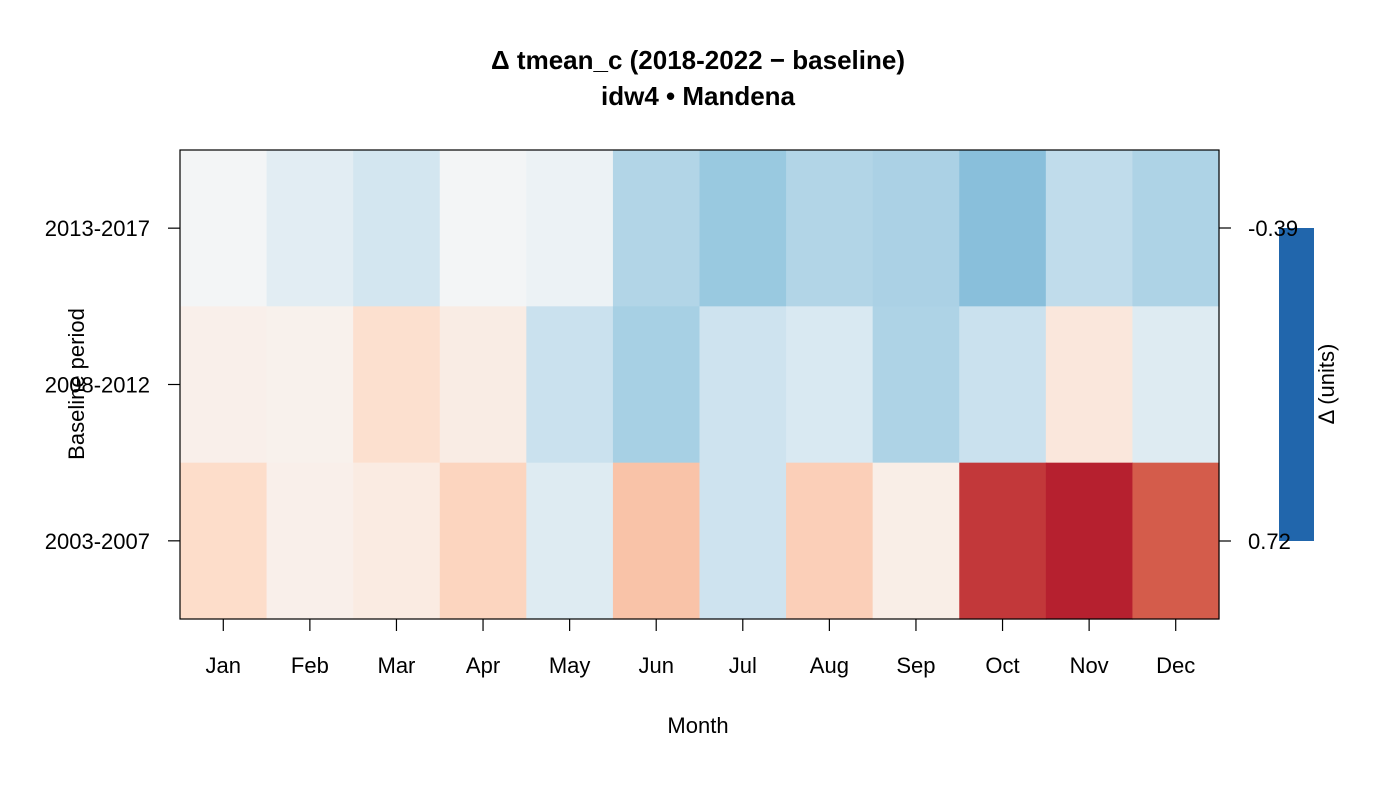  What do you see at coordinates (656, 228) in the screenshot?
I see `heatmap-cell-2013-2017-Jun` at bounding box center [656, 228].